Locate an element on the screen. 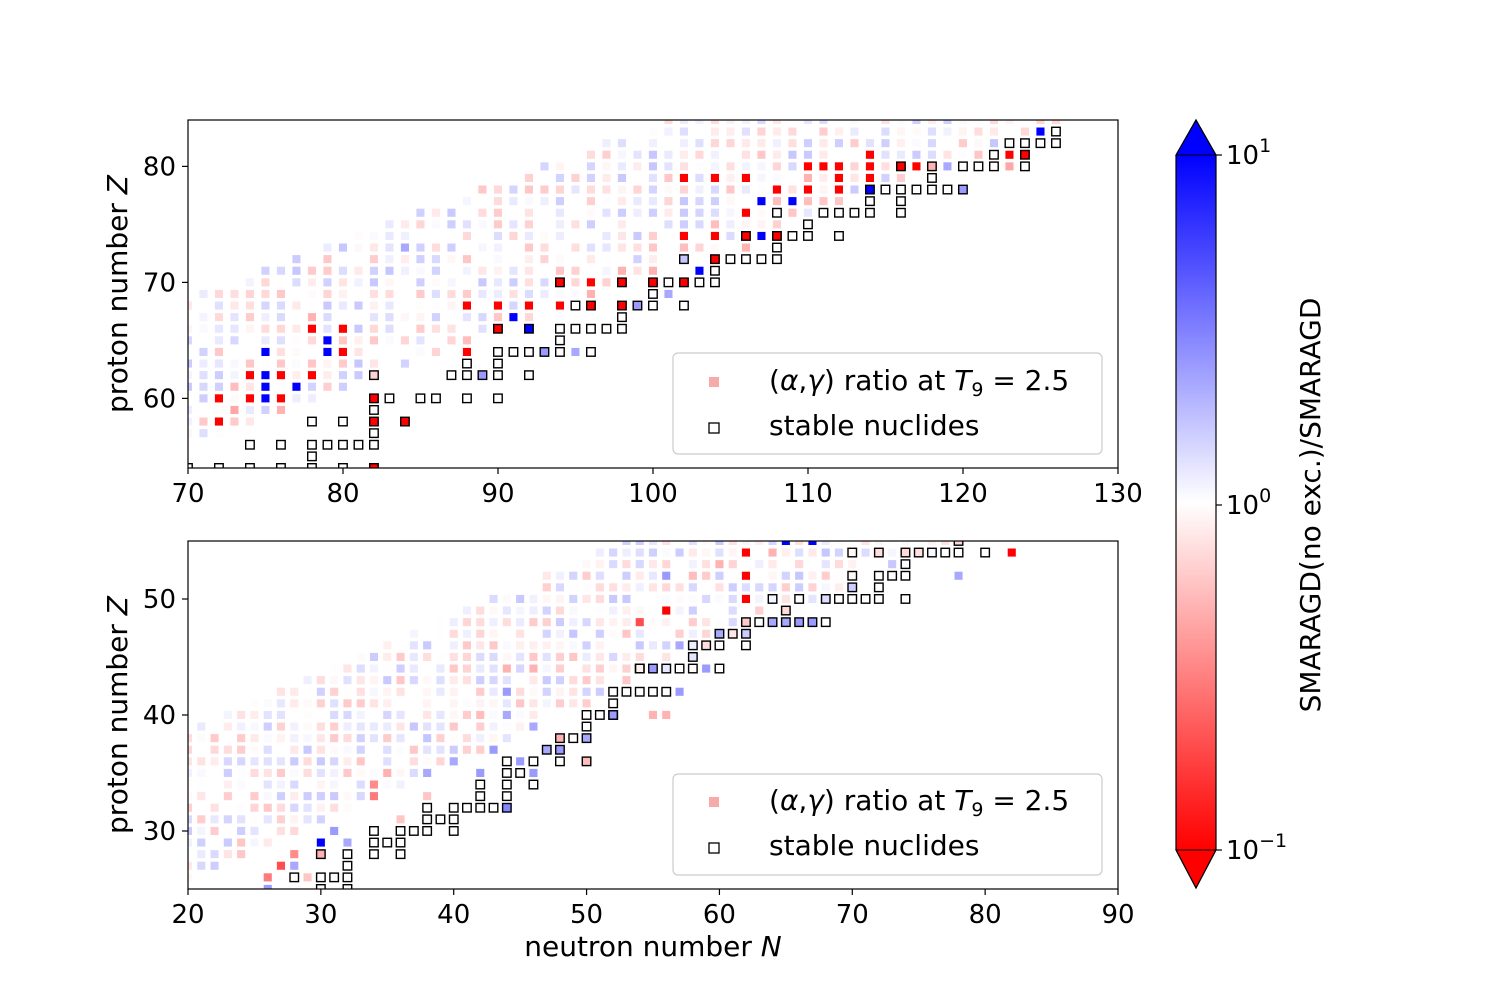 This screenshot has height=1000, width=1500. bottom-x-axis-label: neutron number N is located at coordinates (653, 946).